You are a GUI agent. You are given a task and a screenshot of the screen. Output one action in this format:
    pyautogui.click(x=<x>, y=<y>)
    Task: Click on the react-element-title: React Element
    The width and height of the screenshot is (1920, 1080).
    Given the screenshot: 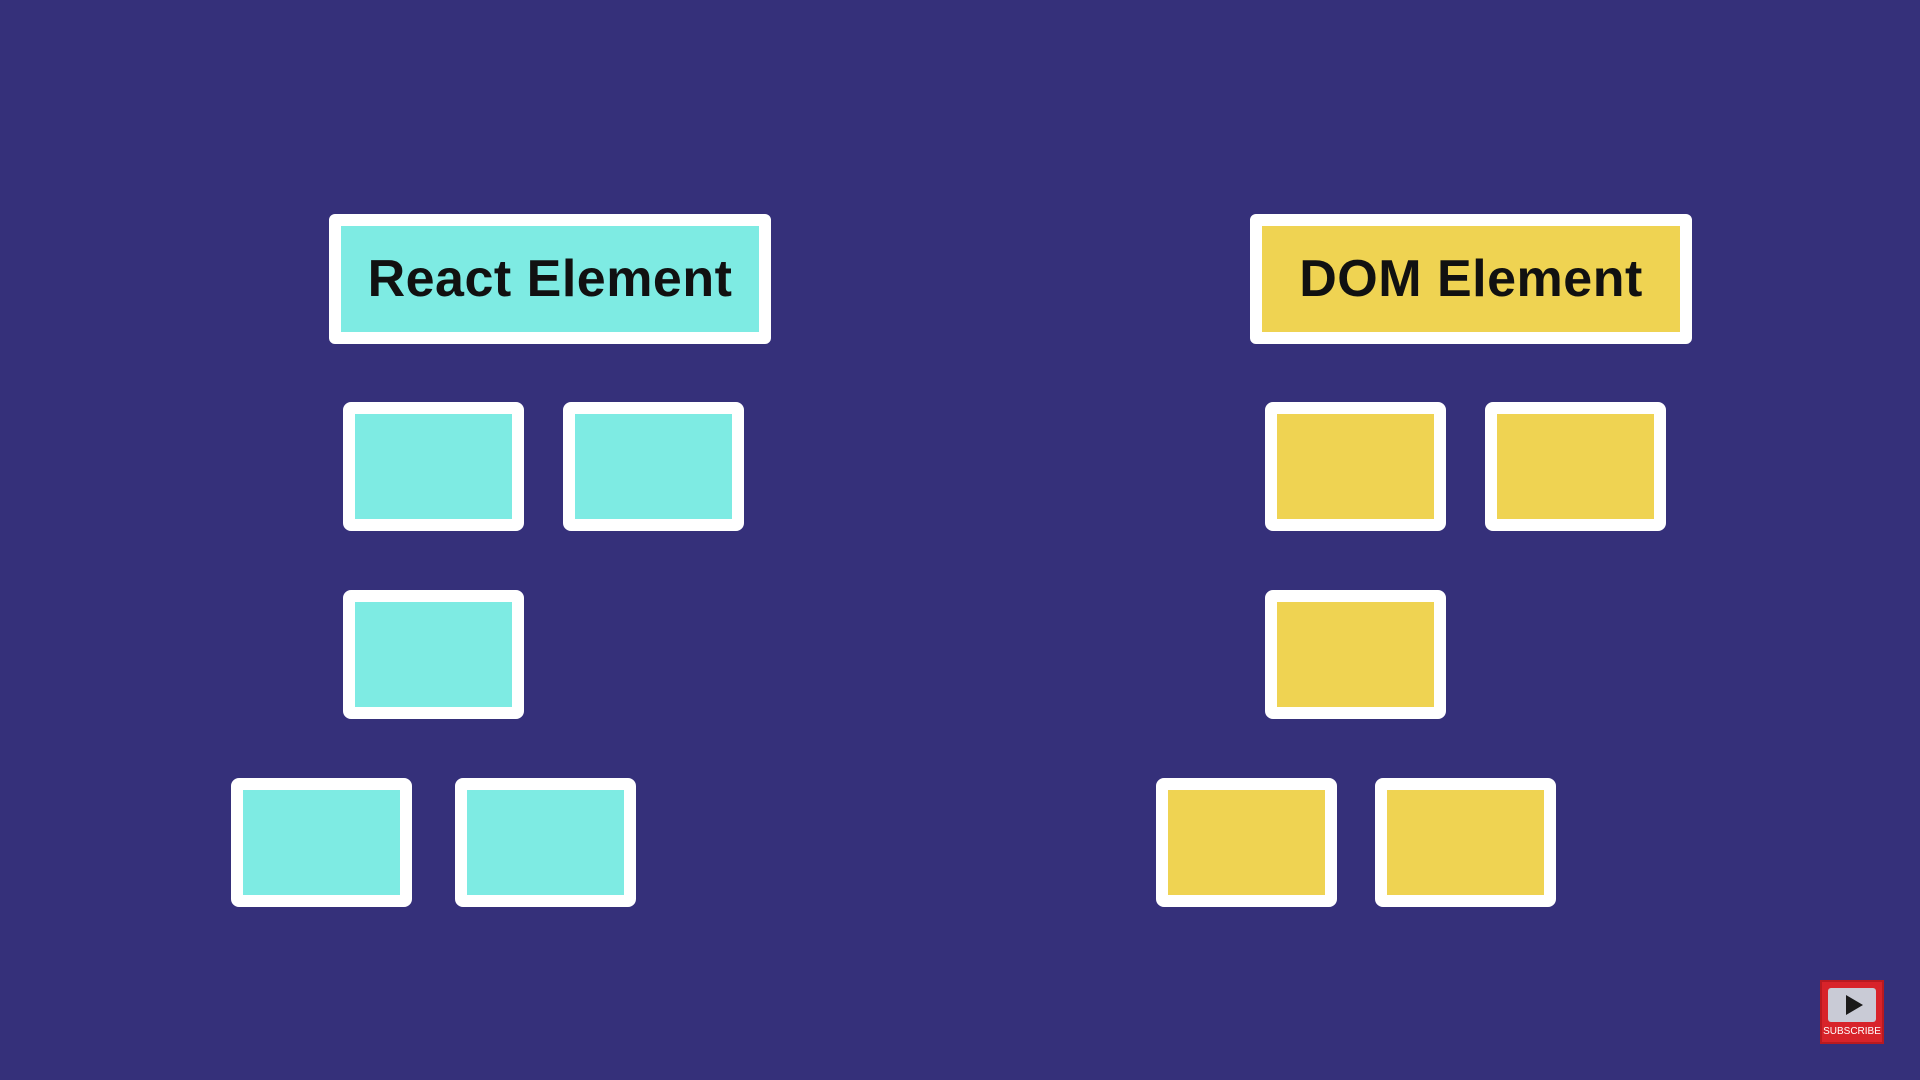 What is the action you would take?
    pyautogui.click(x=550, y=279)
    